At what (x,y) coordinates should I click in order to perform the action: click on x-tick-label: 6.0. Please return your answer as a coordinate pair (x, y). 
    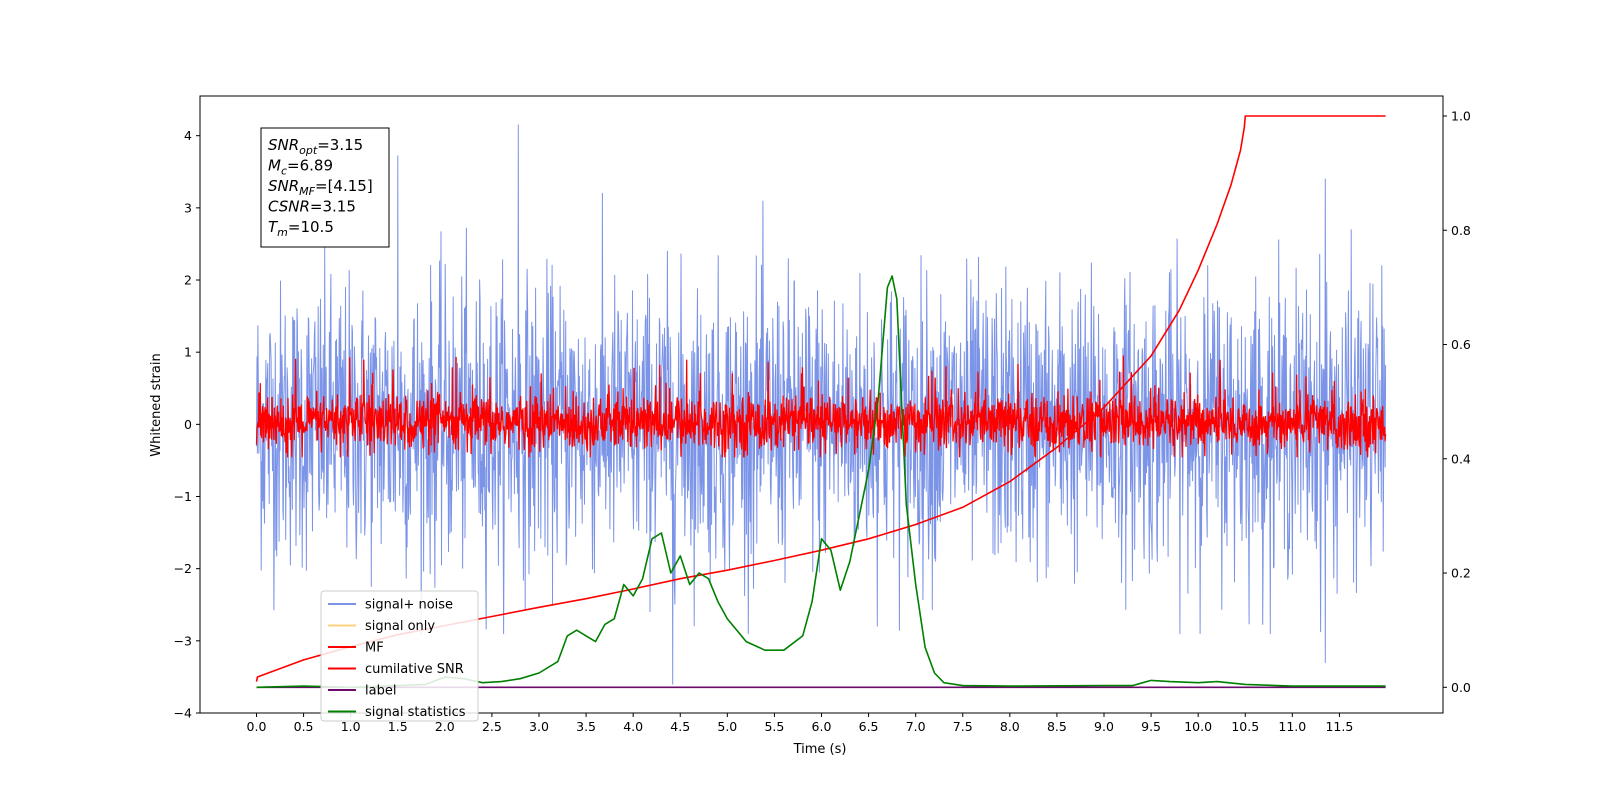
    Looking at the image, I should click on (822, 726).